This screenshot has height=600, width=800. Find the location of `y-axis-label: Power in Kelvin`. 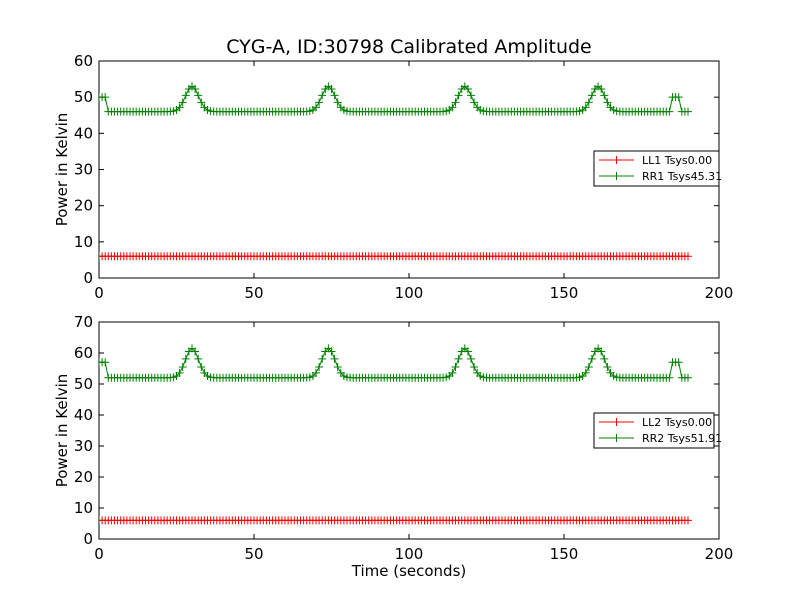

y-axis-label: Power in Kelvin is located at coordinates (62, 431).